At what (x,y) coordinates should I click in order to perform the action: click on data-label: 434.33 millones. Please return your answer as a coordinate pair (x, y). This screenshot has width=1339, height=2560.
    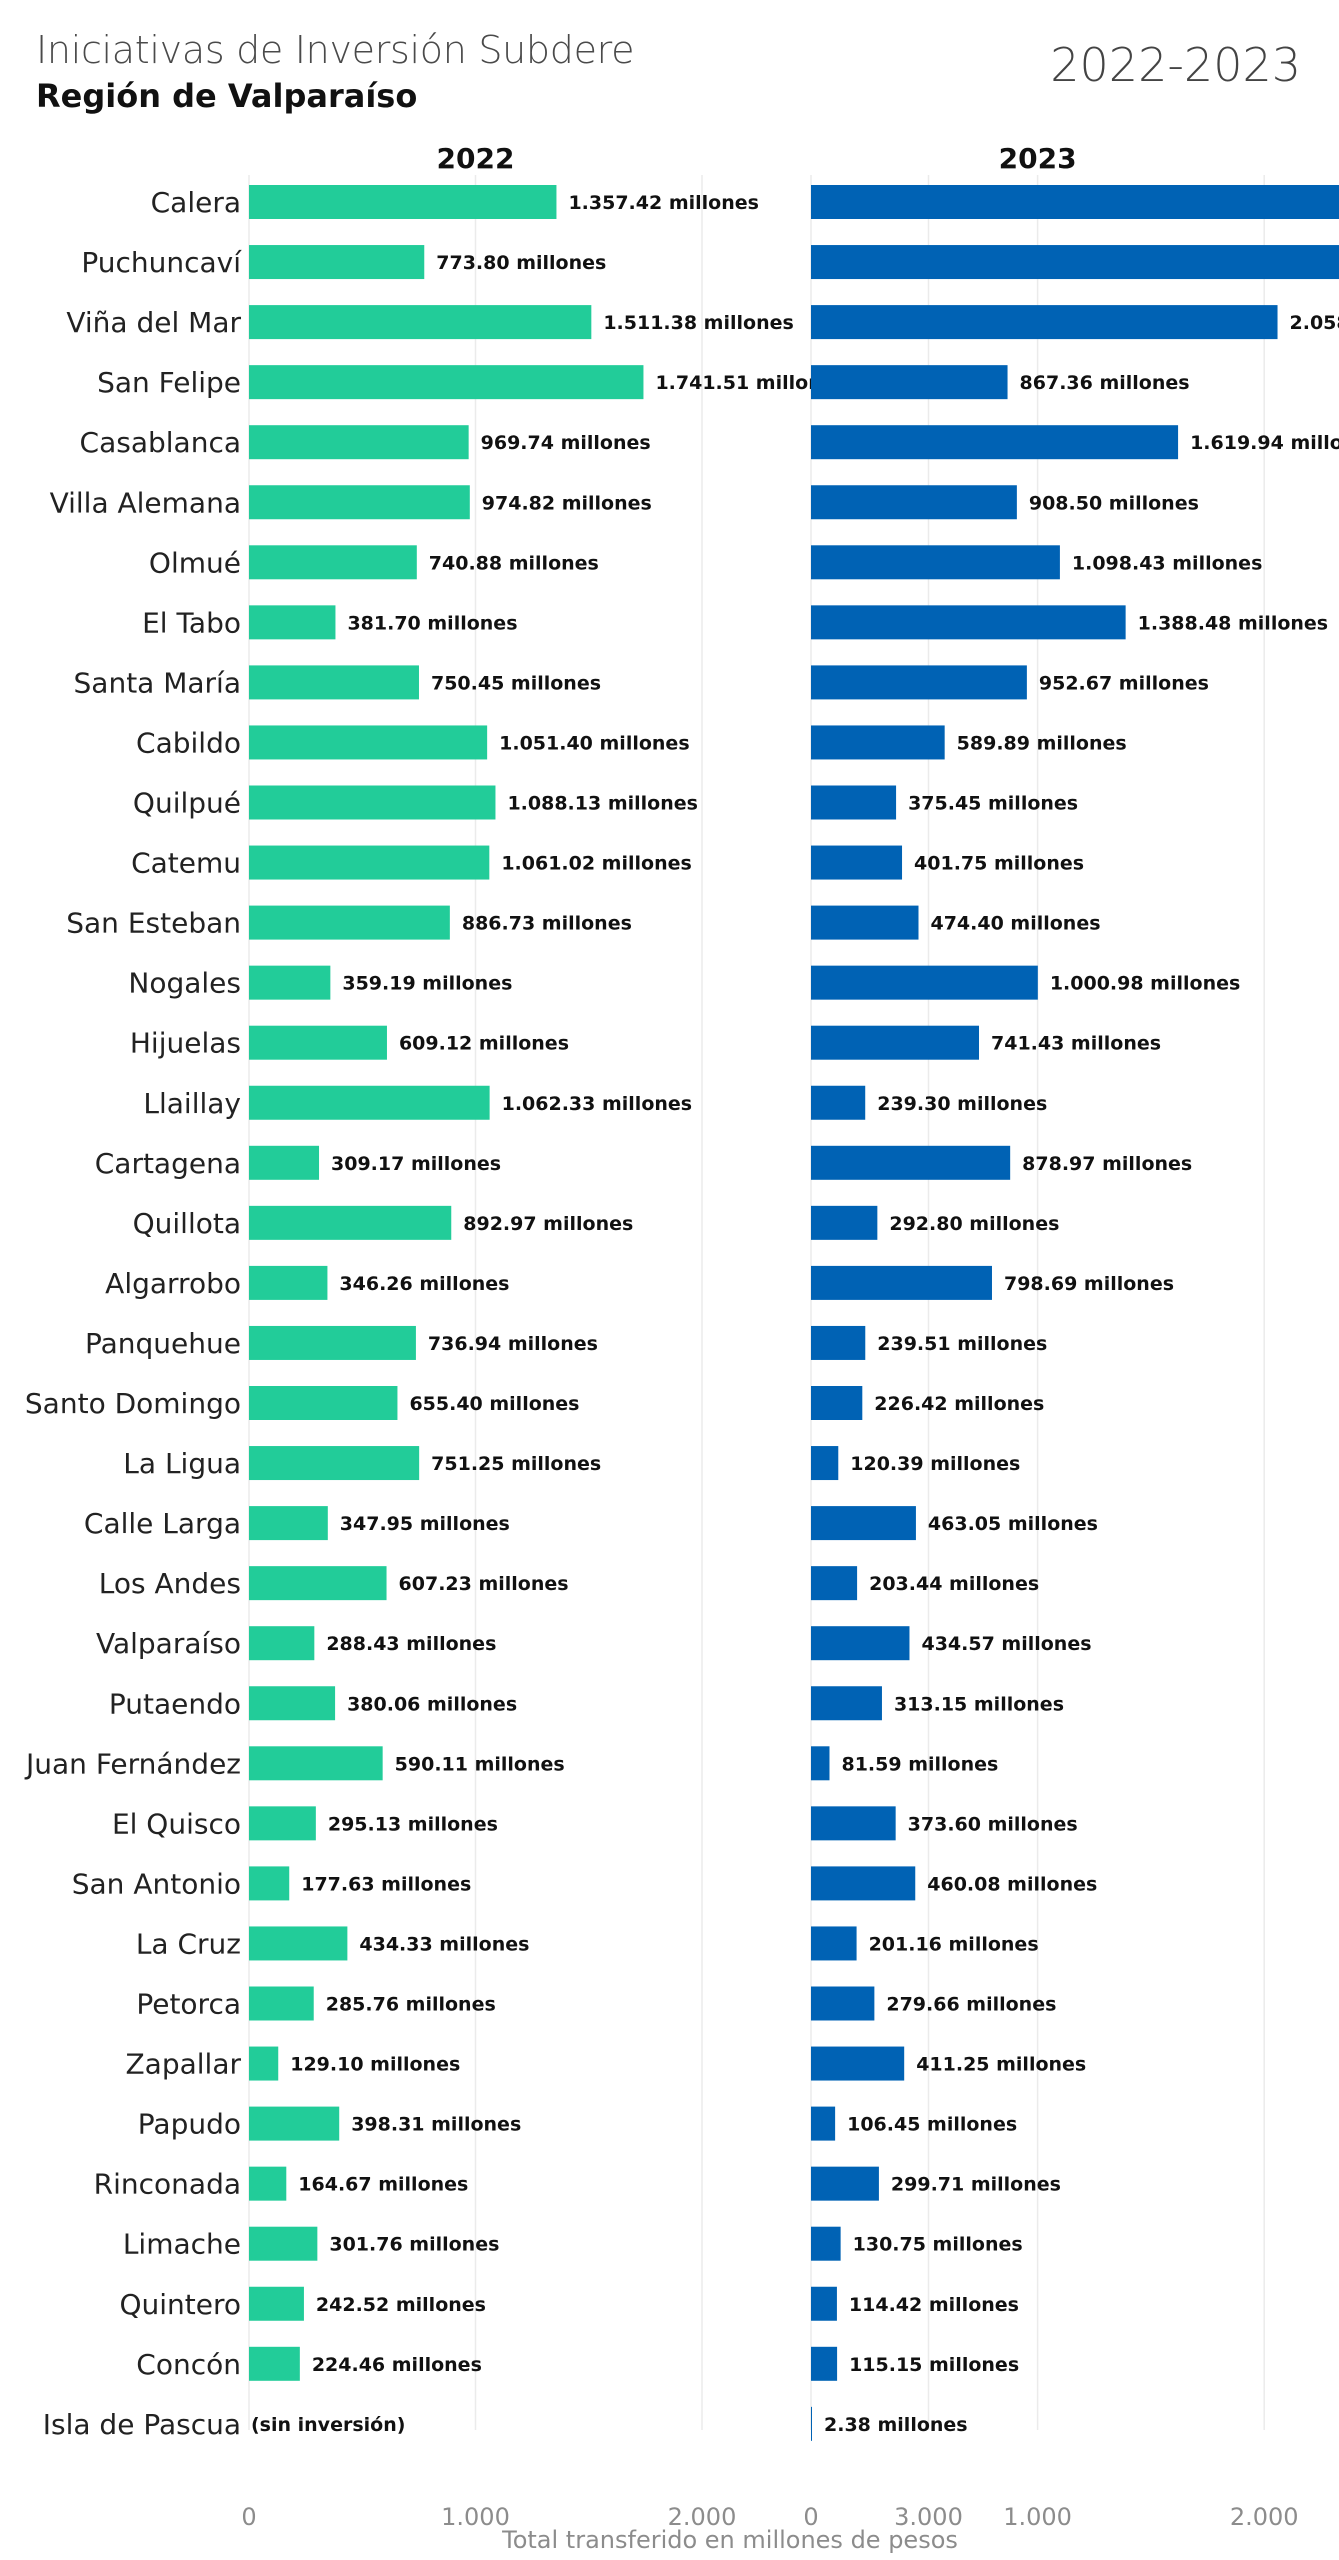
    Looking at the image, I should click on (444, 1944).